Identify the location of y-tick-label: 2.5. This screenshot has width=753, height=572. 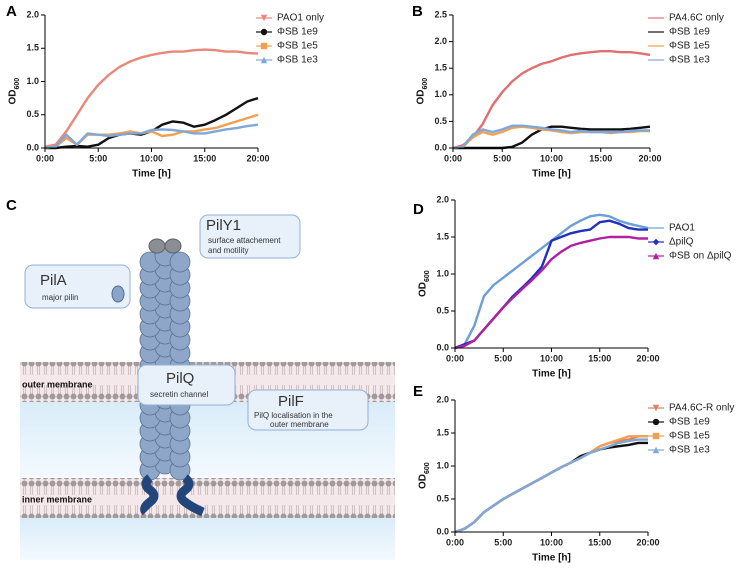
(440, 14).